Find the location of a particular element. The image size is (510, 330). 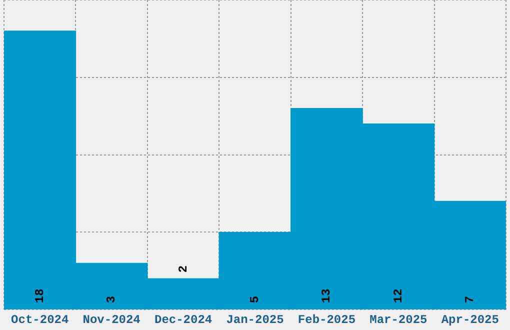

x-tick-label: Mar-2025 is located at coordinates (399, 319).